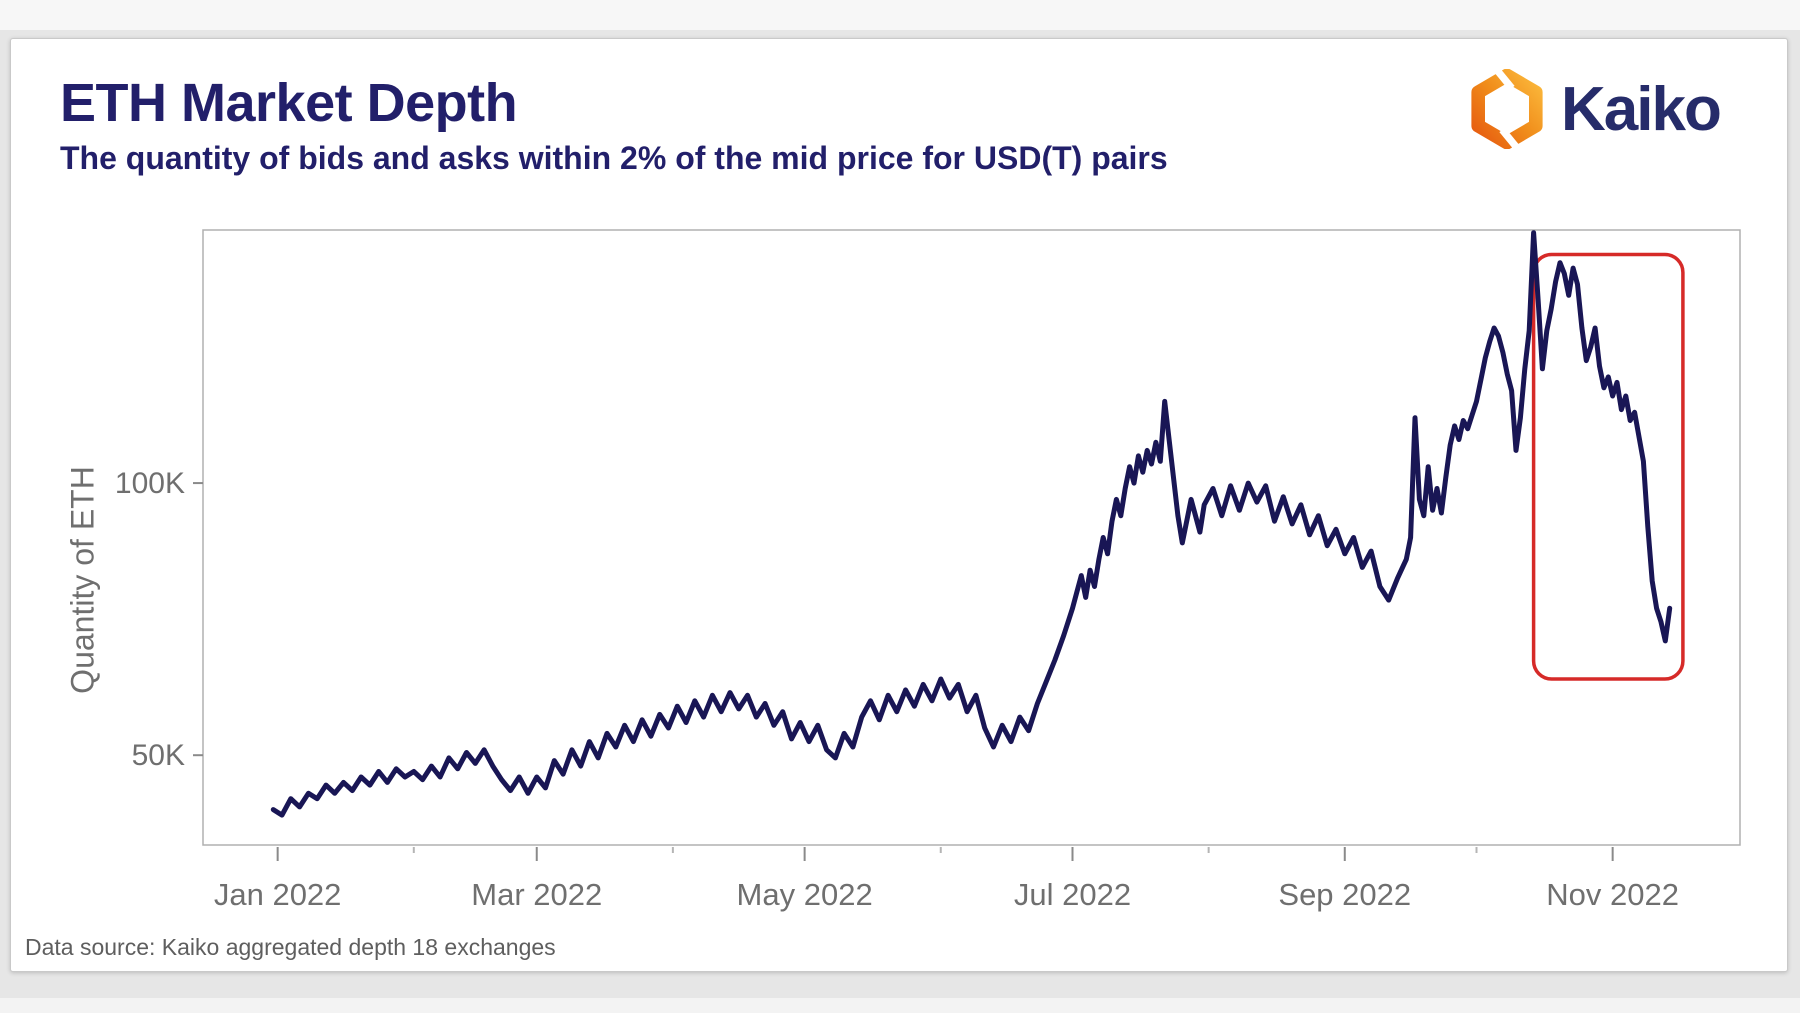  Describe the element at coordinates (289, 103) in the screenshot. I see `page-title: ETH Market Depth` at that location.